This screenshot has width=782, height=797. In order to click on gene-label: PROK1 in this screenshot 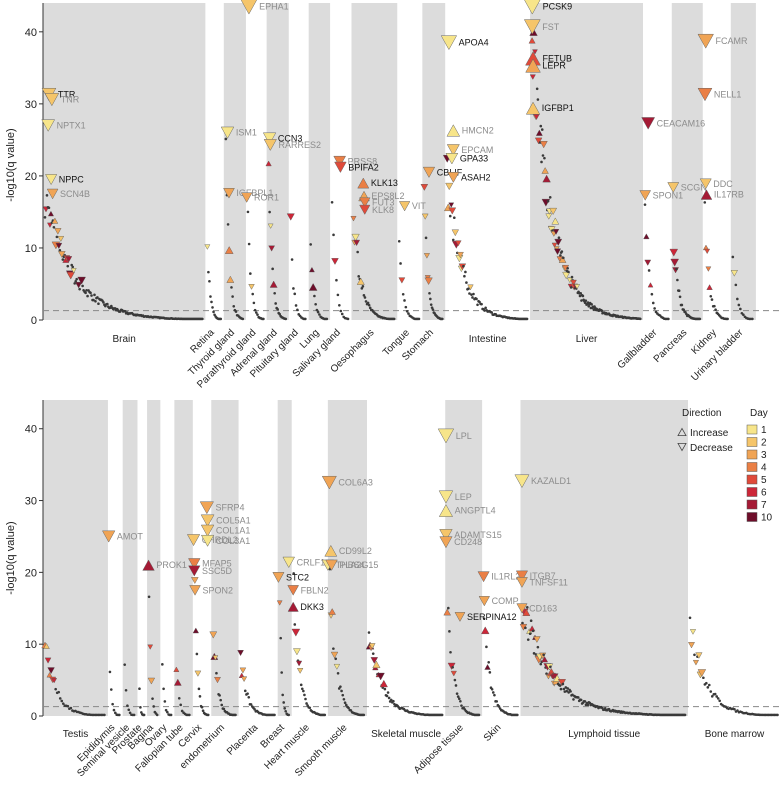, I will do `click(171, 565)`.